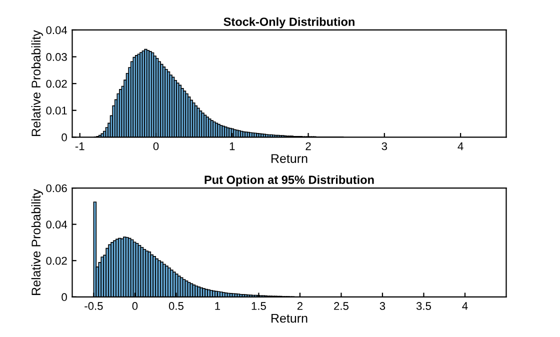 Image resolution: width=560 pixels, height=337 pixels. What do you see at coordinates (341, 306) in the screenshot?
I see `x-tick-label: 2.5` at bounding box center [341, 306].